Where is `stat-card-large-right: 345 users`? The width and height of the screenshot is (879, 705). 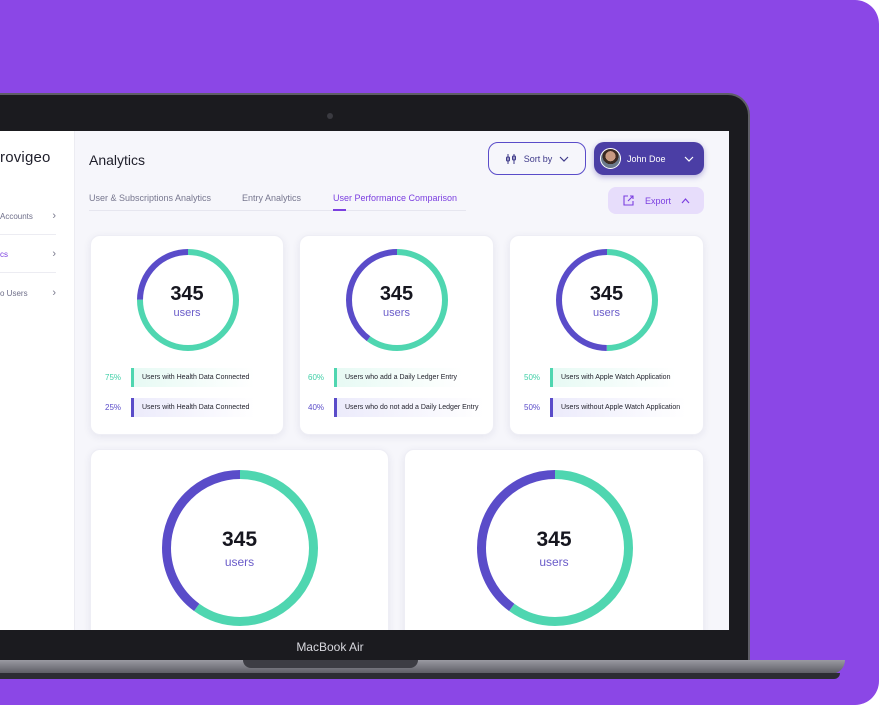
stat-card-large-right: 345 users is located at coordinates (554, 539).